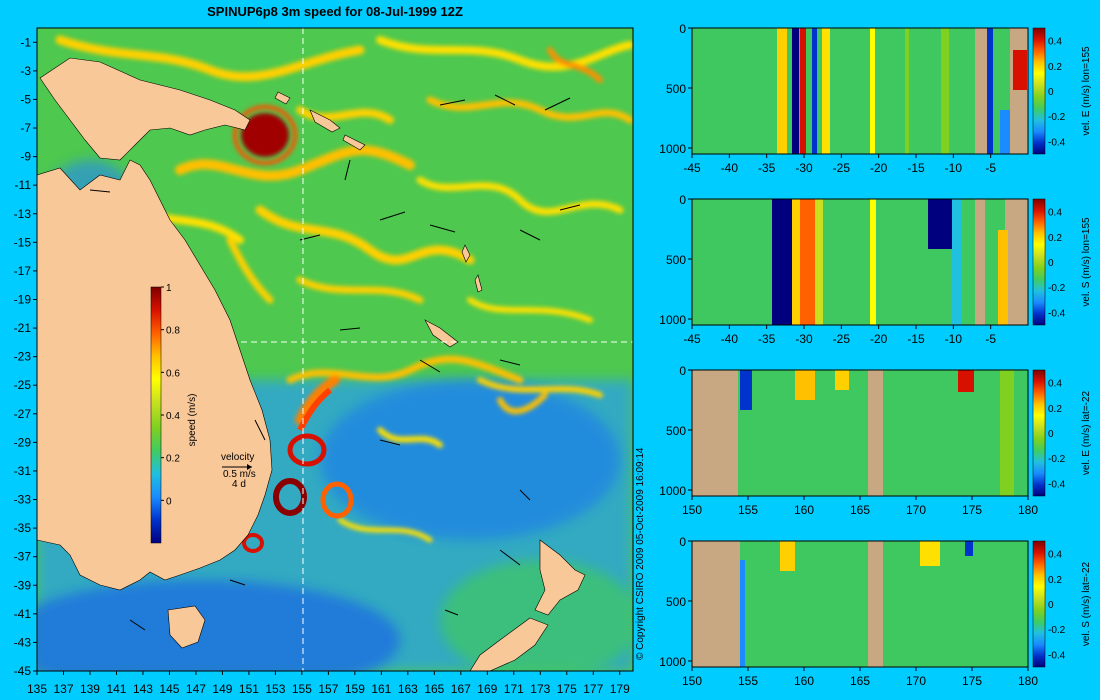 This screenshot has width=1100, height=700. What do you see at coordinates (239, 484) in the screenshot?
I see `velocity-key-time: 4 d` at bounding box center [239, 484].